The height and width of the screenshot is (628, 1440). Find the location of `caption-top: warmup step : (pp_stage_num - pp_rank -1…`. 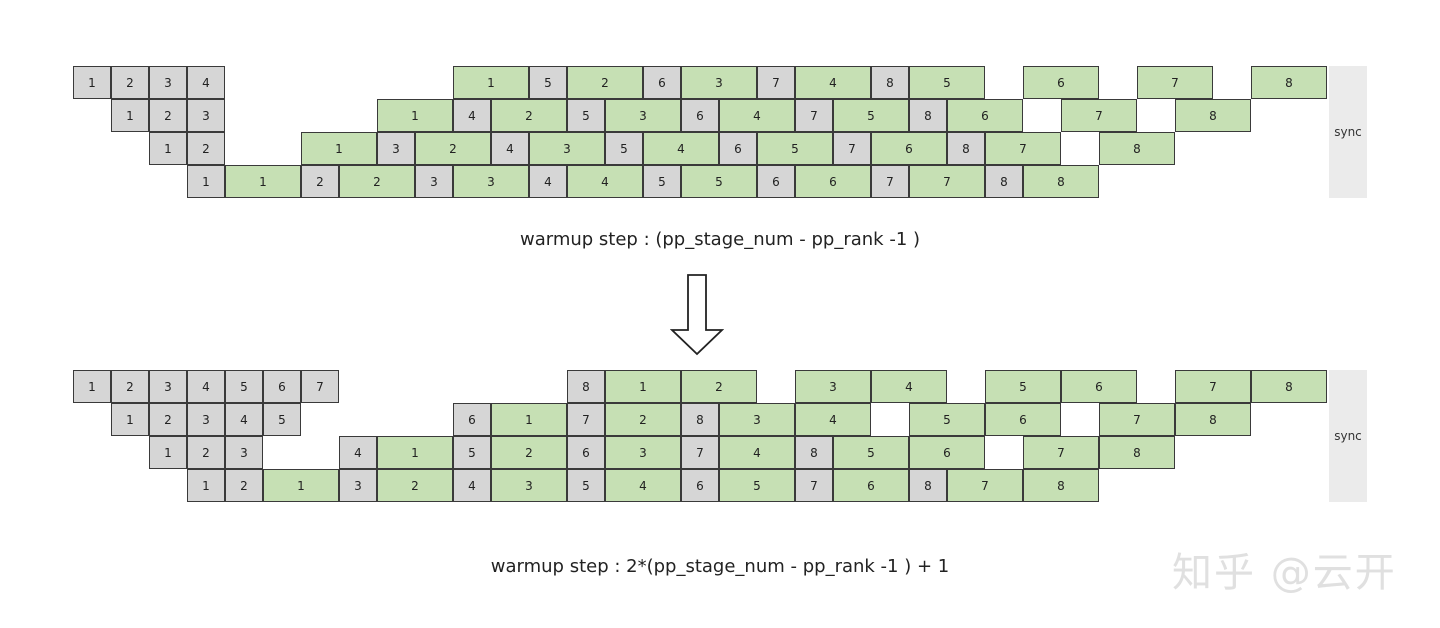

caption-top: warmup step : (pp_stage_num - pp_rank -1… is located at coordinates (720, 239).